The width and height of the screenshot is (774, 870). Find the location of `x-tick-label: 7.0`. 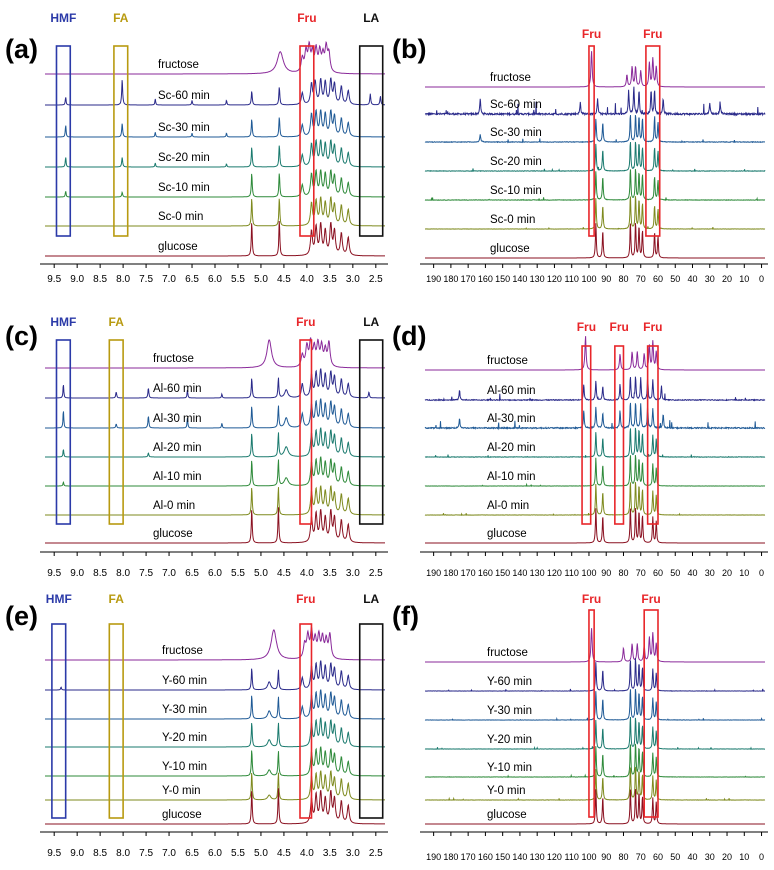

x-tick-label: 7.0 is located at coordinates (169, 573).